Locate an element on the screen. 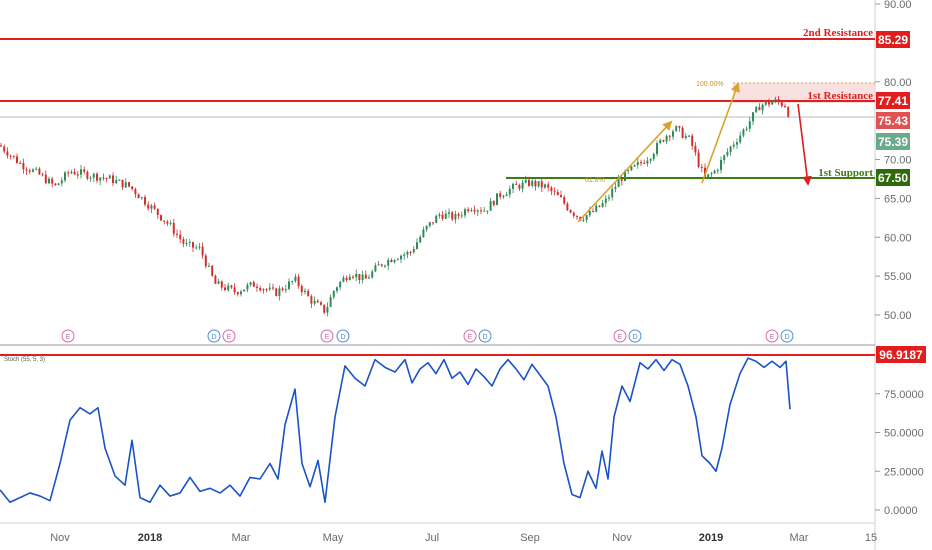 The width and height of the screenshot is (932, 550). oscillator-axis: 75.0000 50.0000 25.0000 0.0000 is located at coordinates (899, 453).